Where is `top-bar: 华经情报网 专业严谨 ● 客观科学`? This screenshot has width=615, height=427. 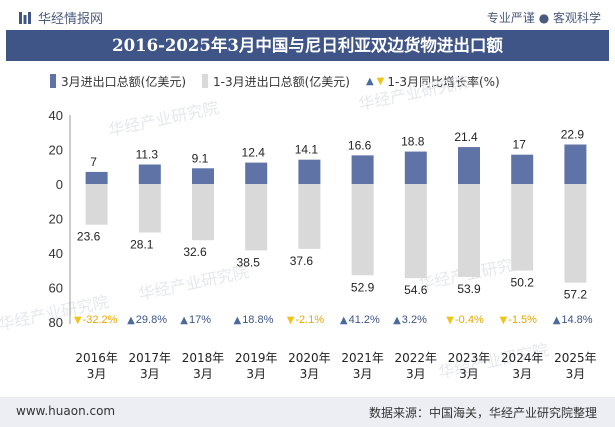 top-bar: 华经情报网 专业严谨 ● 客观科学 is located at coordinates (307, 16).